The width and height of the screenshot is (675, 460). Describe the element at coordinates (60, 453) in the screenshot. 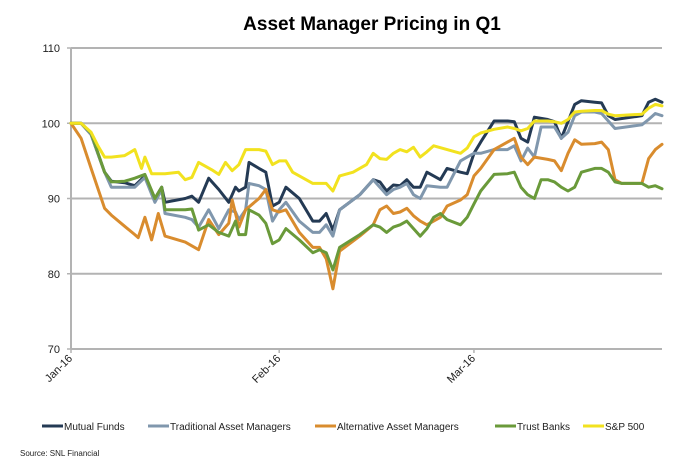

I see `source-note: Source: SNL Financial` at that location.